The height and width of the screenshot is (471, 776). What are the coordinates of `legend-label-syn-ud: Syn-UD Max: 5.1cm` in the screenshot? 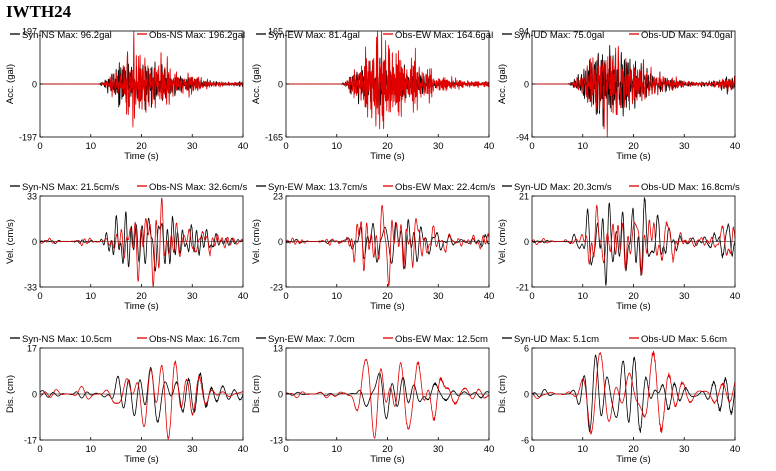 It's located at (556, 339).